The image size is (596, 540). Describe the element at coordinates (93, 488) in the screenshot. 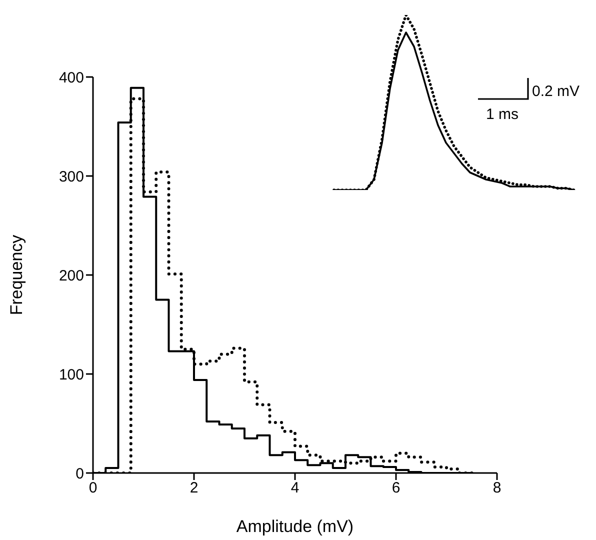

I see `x-tick-label: 0` at that location.